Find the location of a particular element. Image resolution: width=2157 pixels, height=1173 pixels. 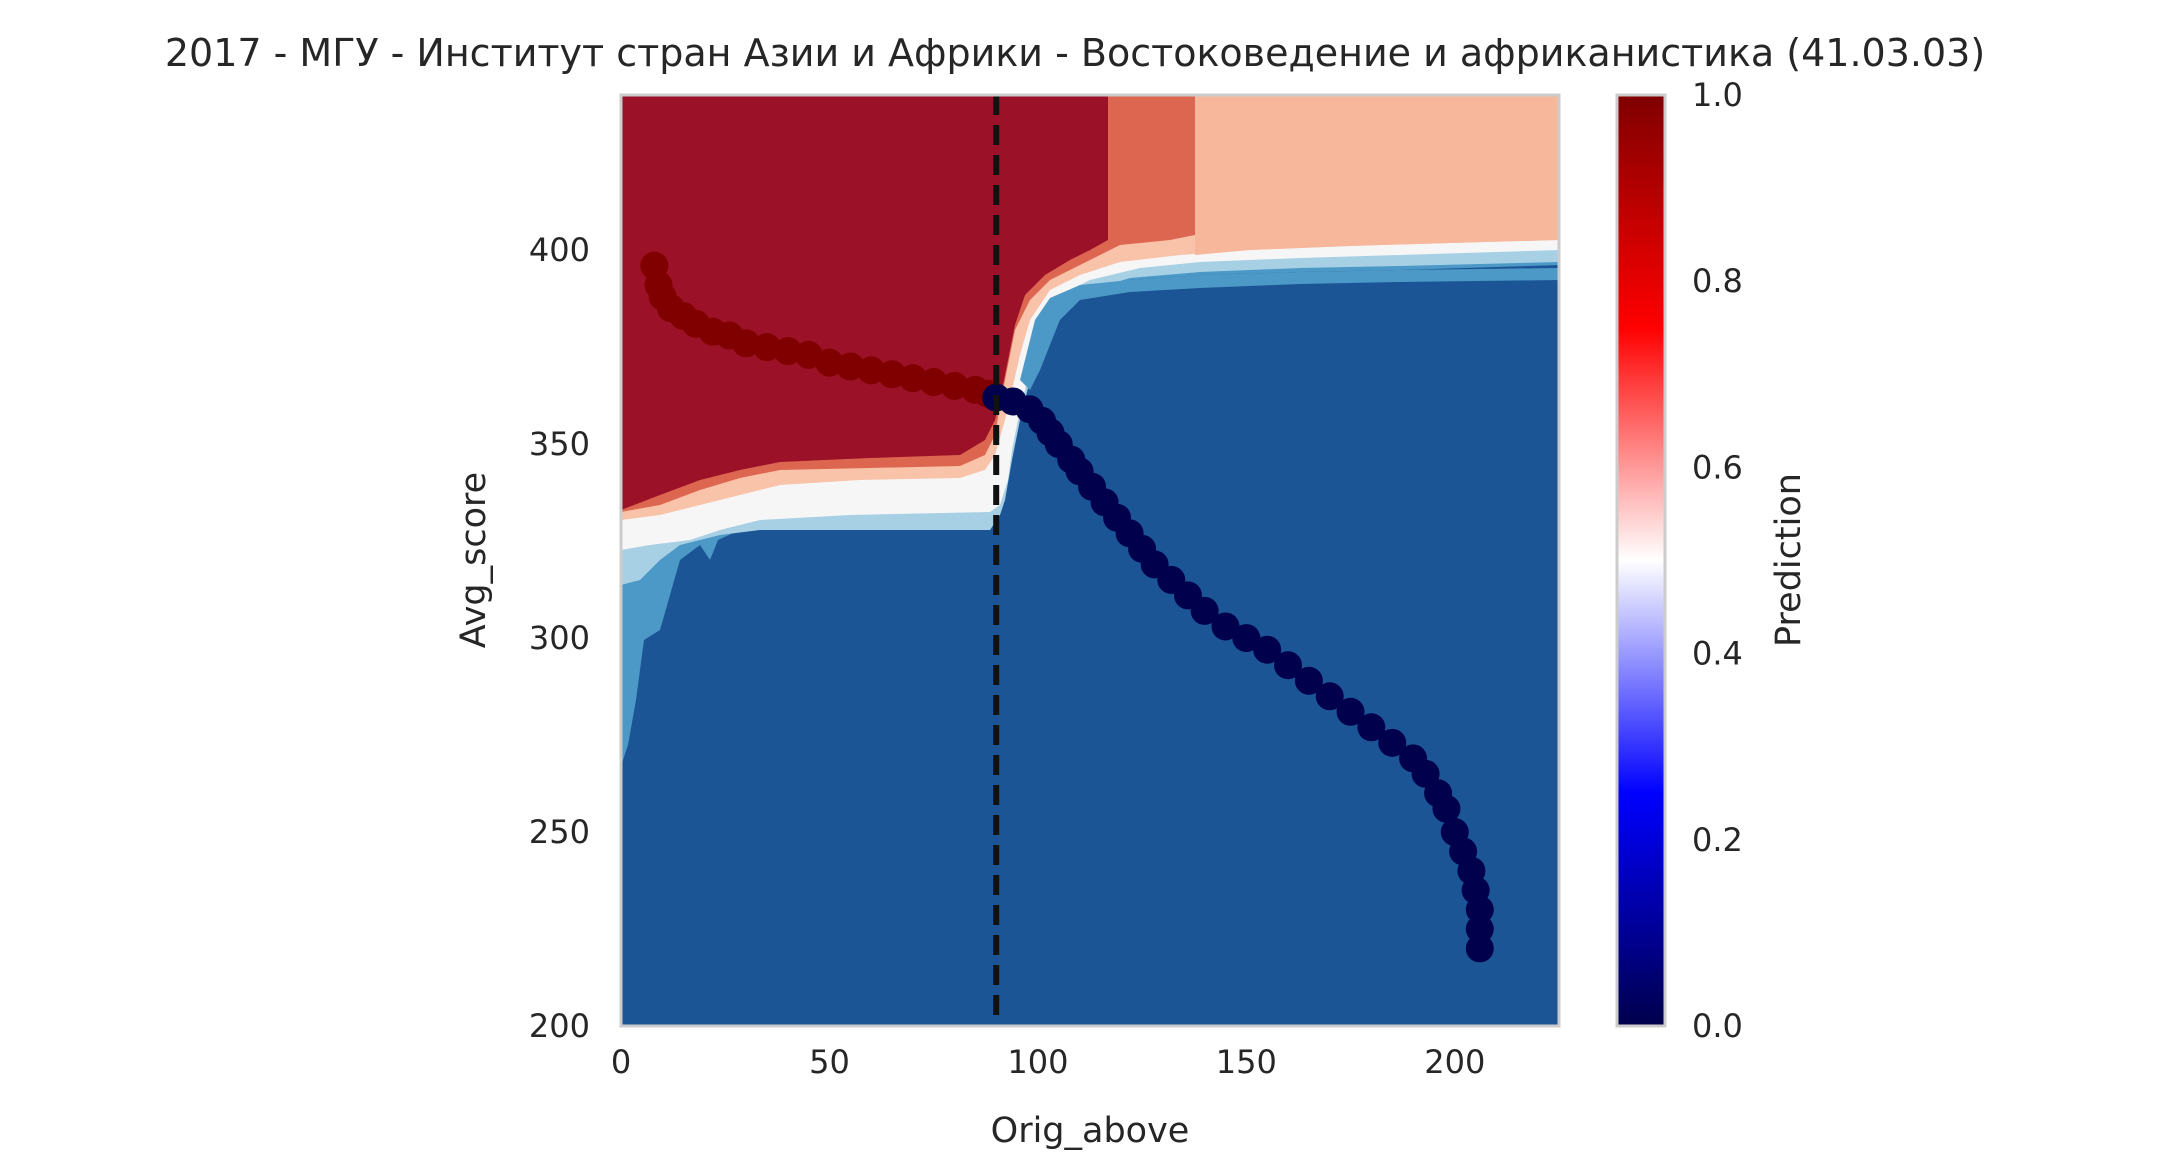

x-axis-label: Orig_above is located at coordinates (1090, 1131).